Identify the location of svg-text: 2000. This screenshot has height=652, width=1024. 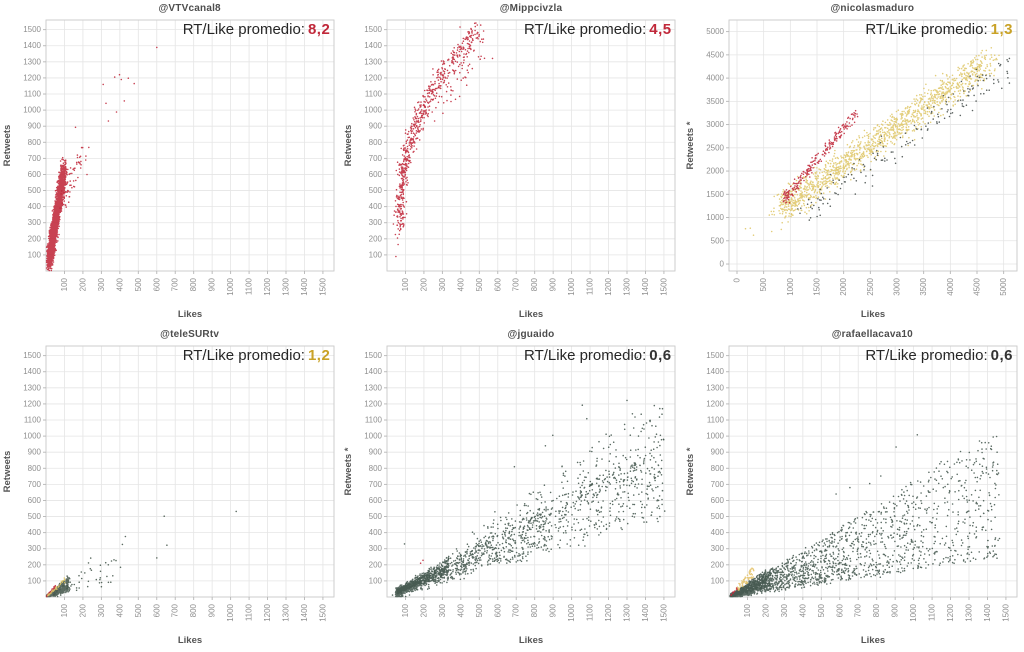
(715, 171).